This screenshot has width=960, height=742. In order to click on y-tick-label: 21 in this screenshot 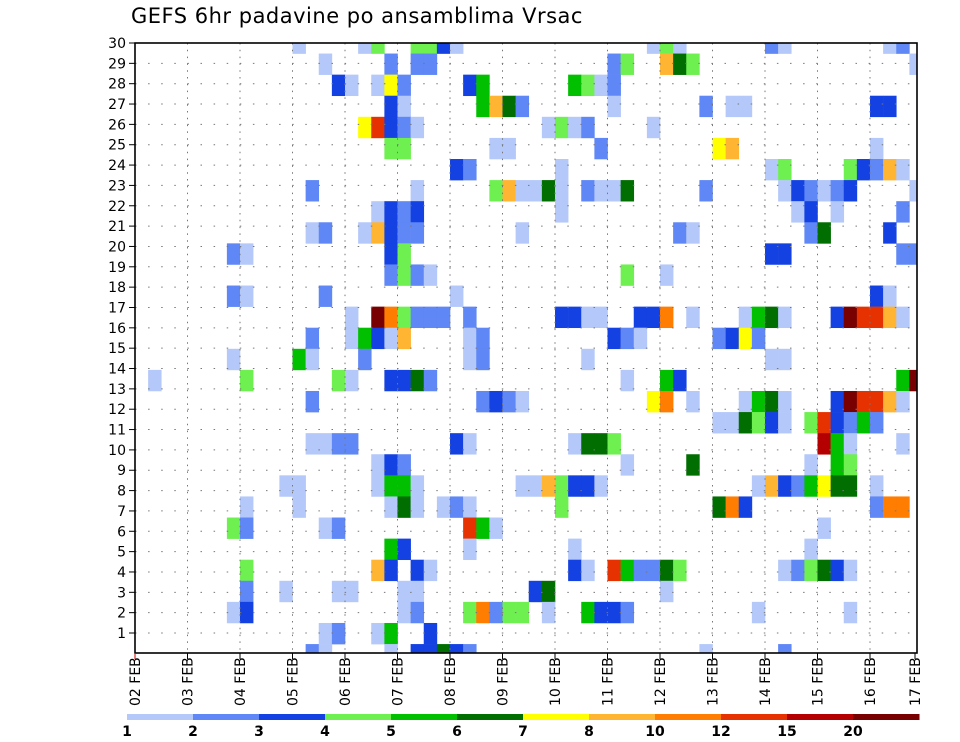, I will do `click(117, 227)`.